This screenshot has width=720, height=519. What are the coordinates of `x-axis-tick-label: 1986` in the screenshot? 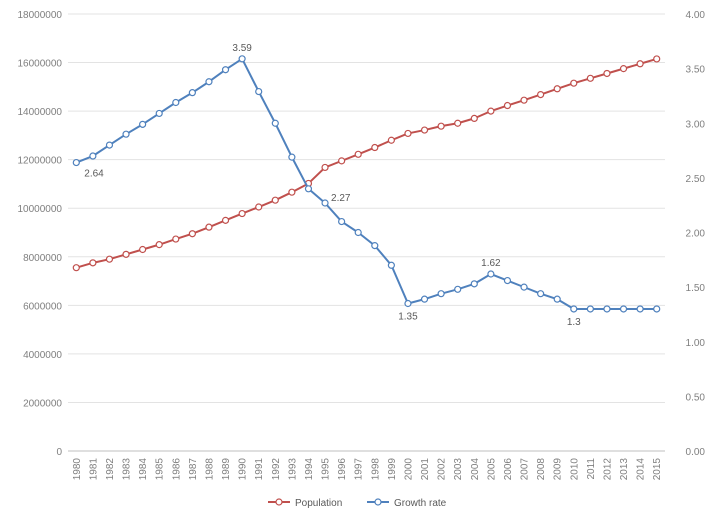 It's located at (176, 469).